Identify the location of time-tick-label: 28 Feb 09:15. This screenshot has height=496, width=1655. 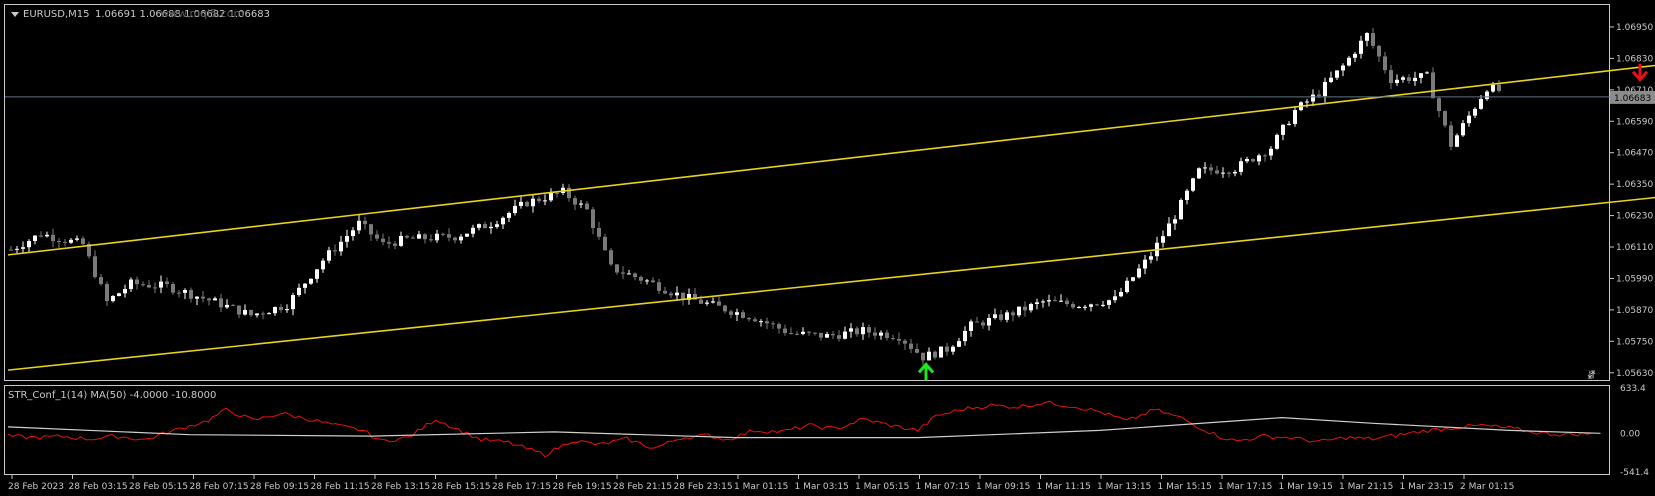
(279, 487).